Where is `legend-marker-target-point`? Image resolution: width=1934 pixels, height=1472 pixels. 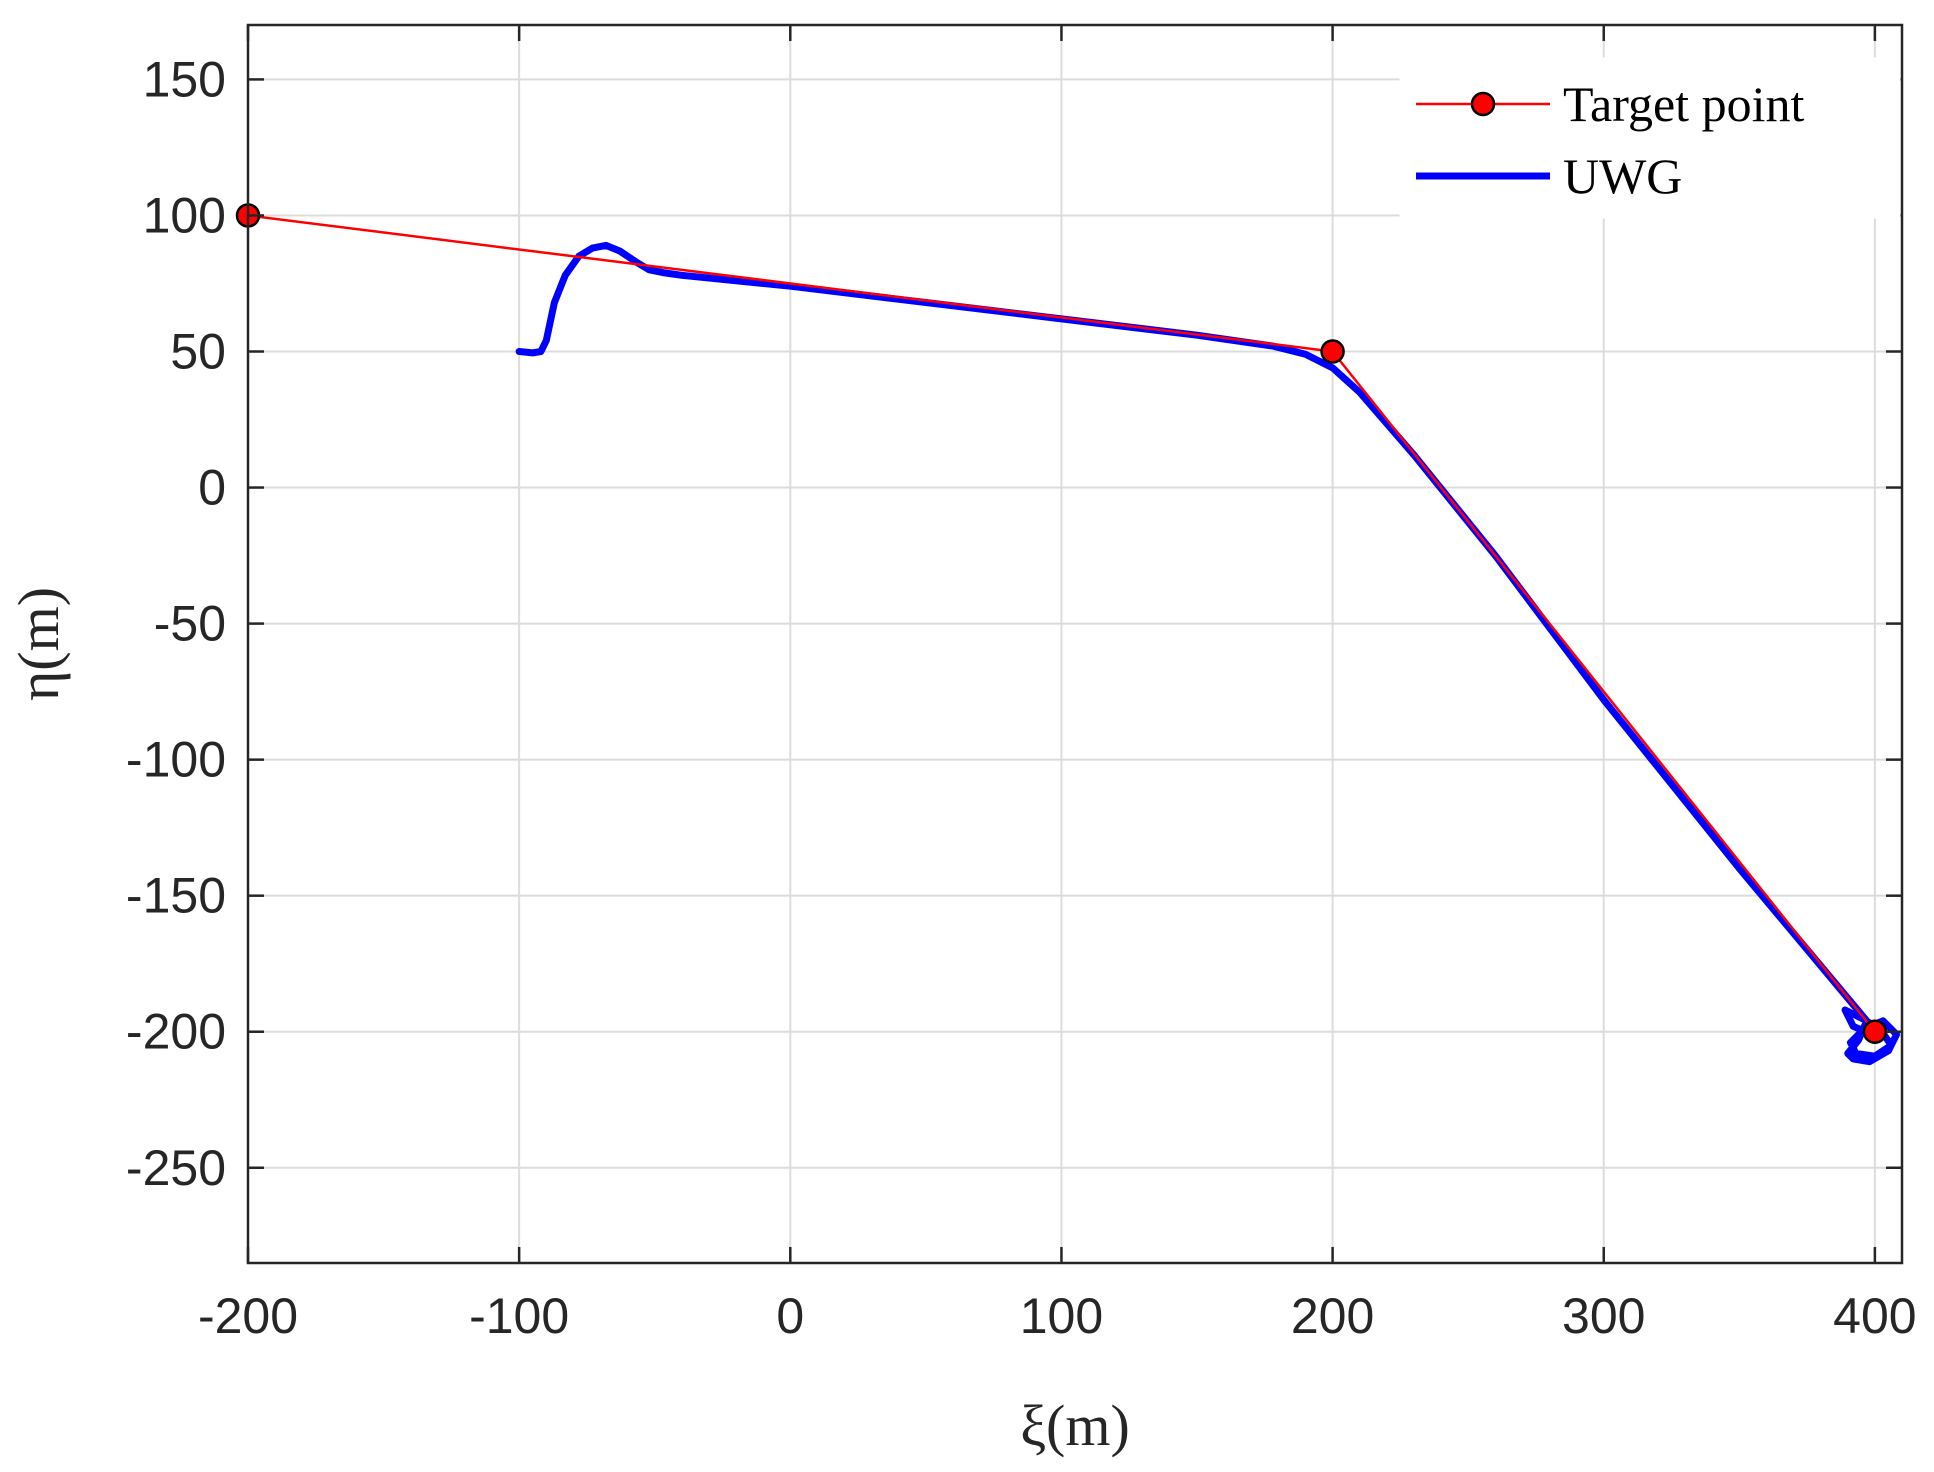 legend-marker-target-point is located at coordinates (1483, 104).